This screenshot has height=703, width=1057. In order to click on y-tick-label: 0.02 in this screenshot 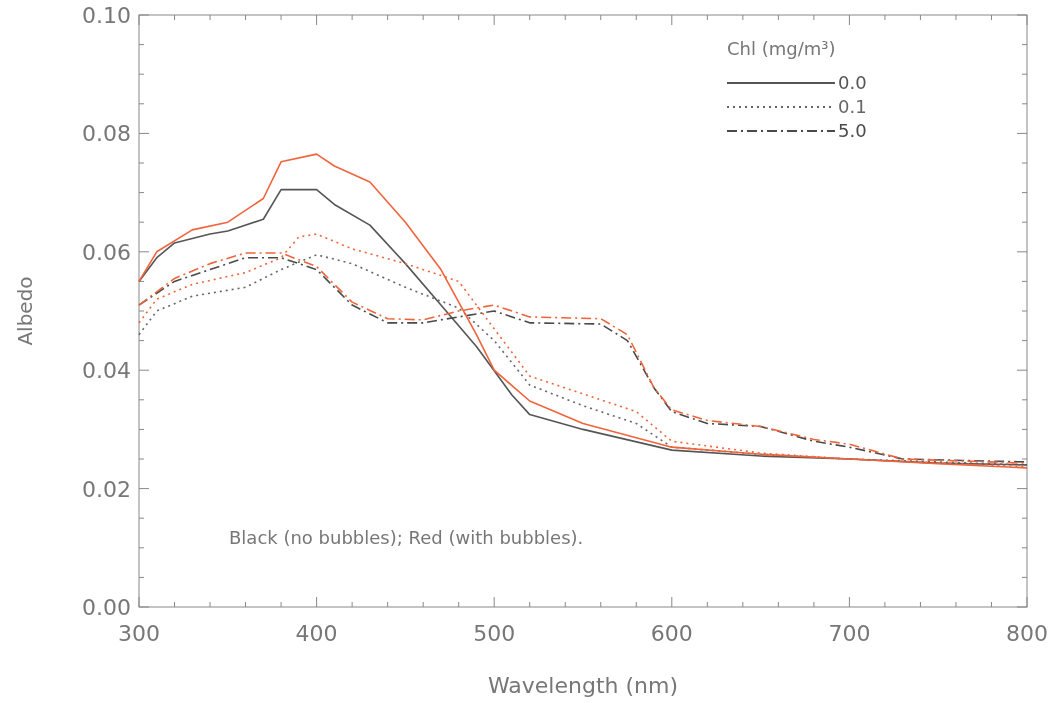, I will do `click(106, 489)`.